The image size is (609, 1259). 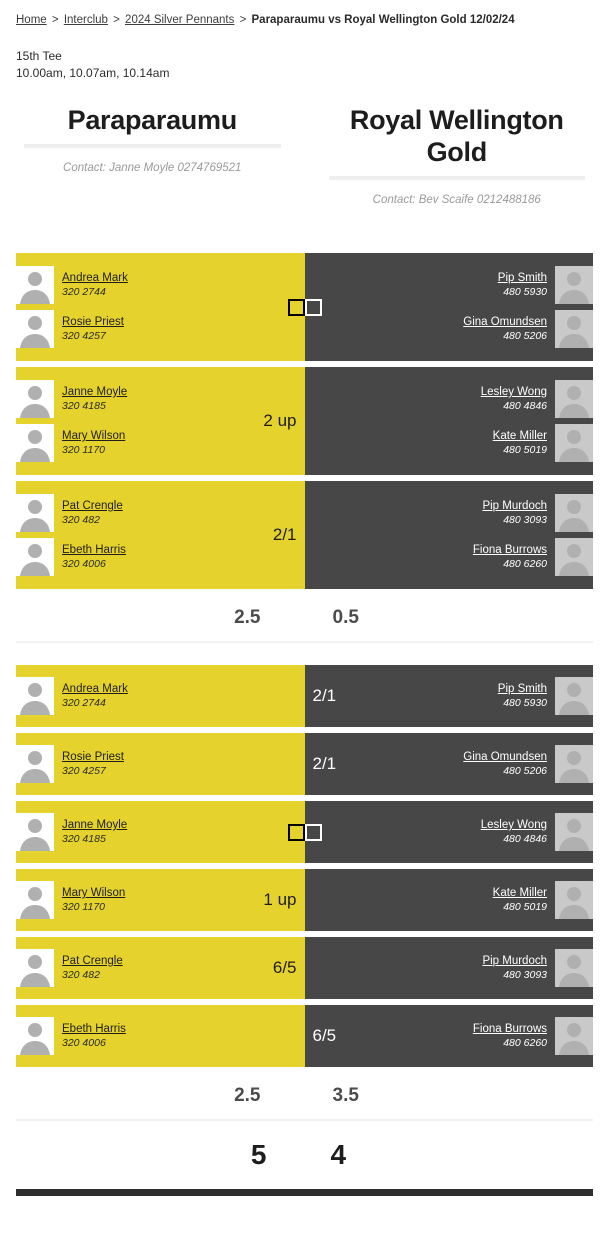 I want to click on match-side-away: Pip Smith 480 5930 Gina Omundsen 480 5206, so click(x=448, y=307).